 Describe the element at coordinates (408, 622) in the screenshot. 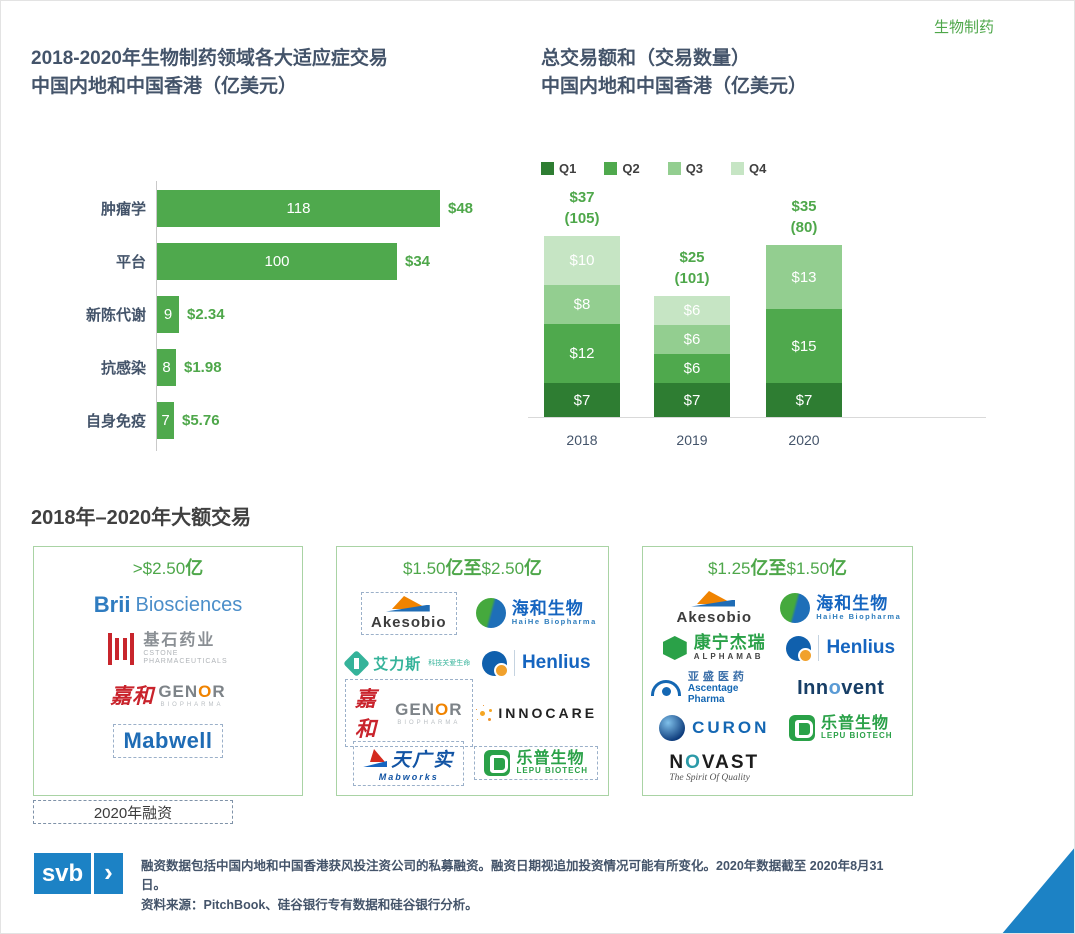

I see `akesobio-wordmark: Akesobio` at that location.